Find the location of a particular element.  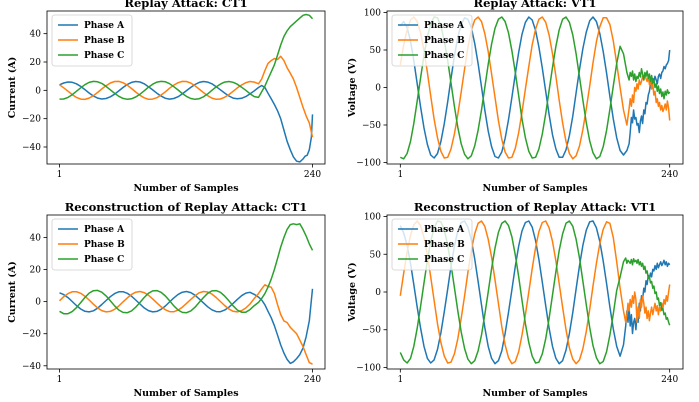

chart-title: Reconstruction of Replay Attack: VT1 is located at coordinates (535, 207).